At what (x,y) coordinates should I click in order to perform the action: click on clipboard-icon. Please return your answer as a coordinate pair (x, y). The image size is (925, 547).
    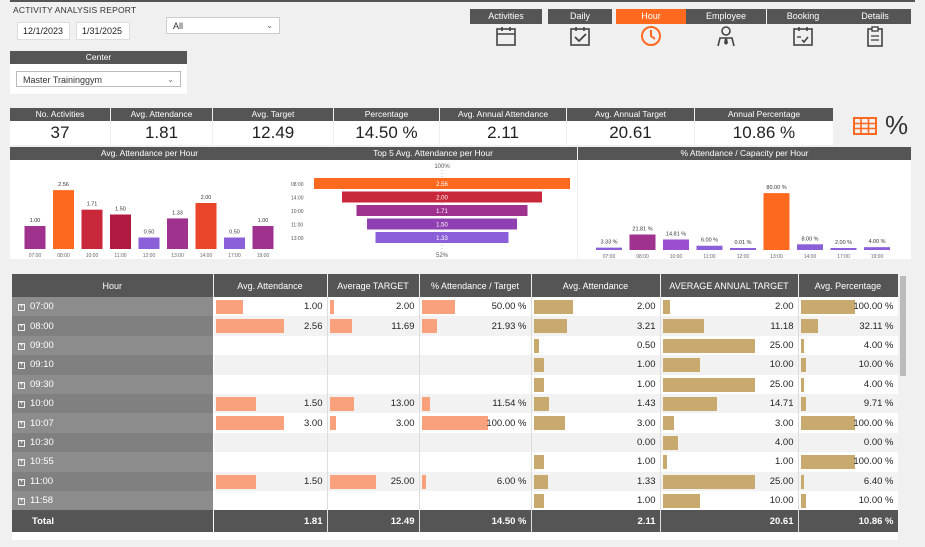
    Looking at the image, I should click on (875, 36).